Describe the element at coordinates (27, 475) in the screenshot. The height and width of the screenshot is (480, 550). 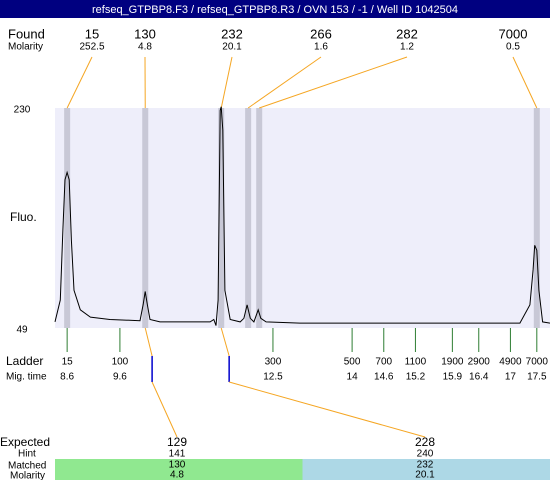
I see `molarity-label: Molarity` at that location.